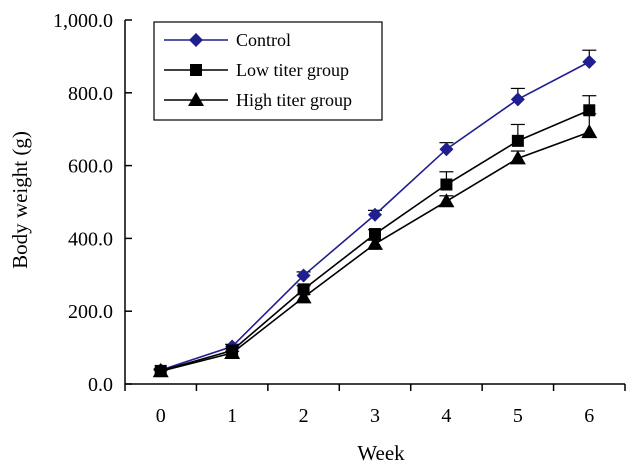 The height and width of the screenshot is (468, 639). What do you see at coordinates (381, 453) in the screenshot?
I see `x-axis-title: Week` at bounding box center [381, 453].